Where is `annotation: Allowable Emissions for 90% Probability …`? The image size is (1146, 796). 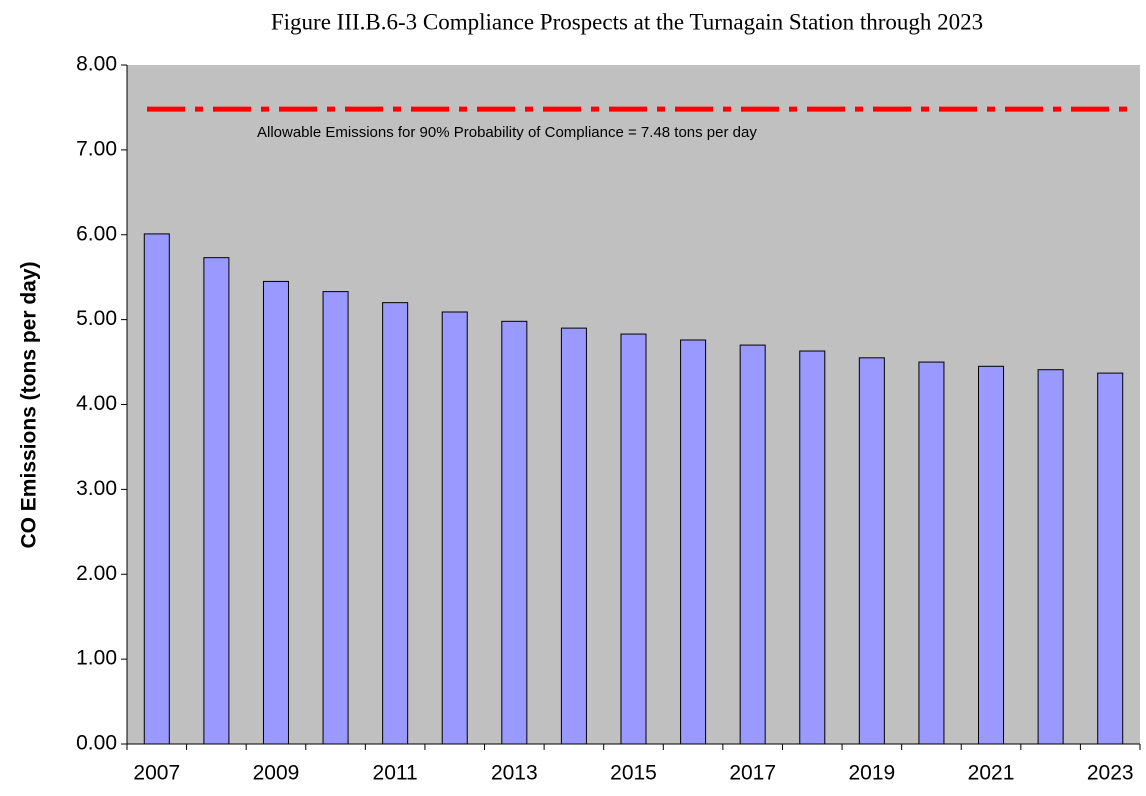 annotation: Allowable Emissions for 90% Probability … is located at coordinates (507, 132).